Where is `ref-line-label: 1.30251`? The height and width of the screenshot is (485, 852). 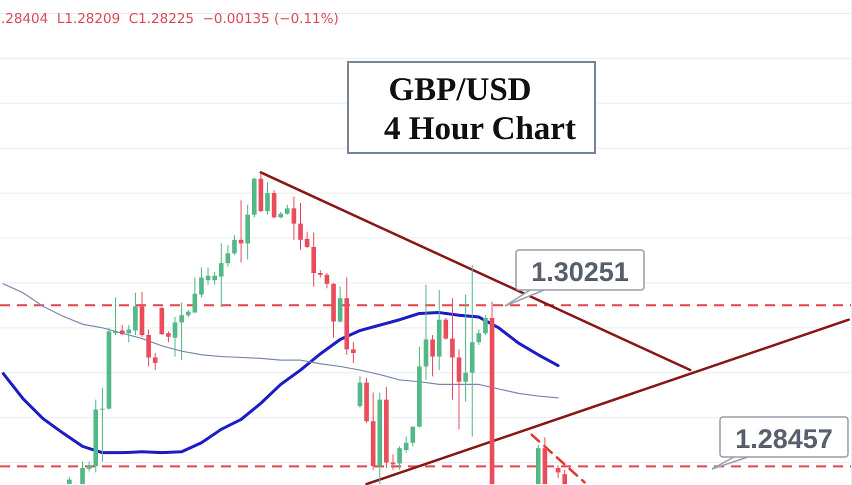
ref-line-label: 1.30251 is located at coordinates (580, 272).